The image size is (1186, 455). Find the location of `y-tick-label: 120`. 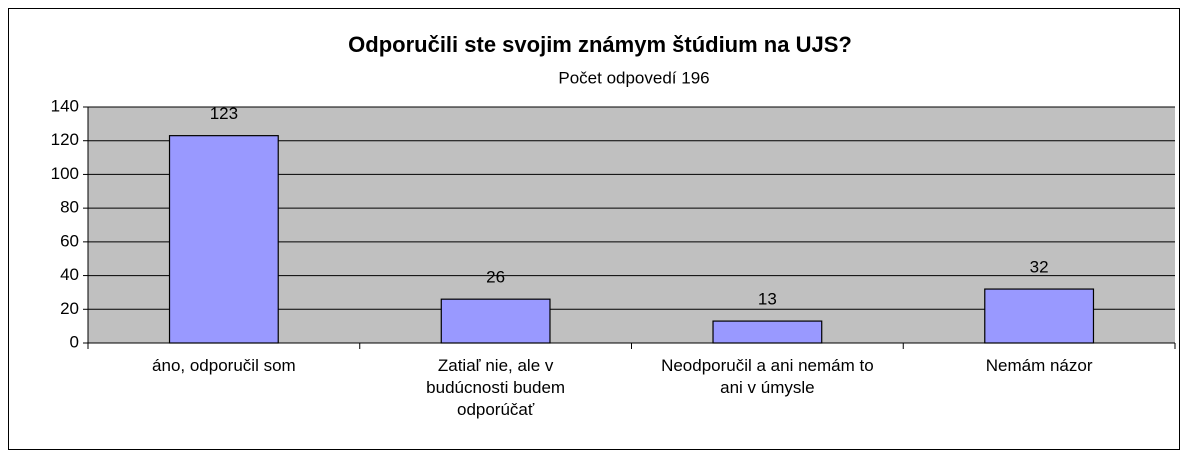

y-tick-label: 120 is located at coordinates (65, 139).